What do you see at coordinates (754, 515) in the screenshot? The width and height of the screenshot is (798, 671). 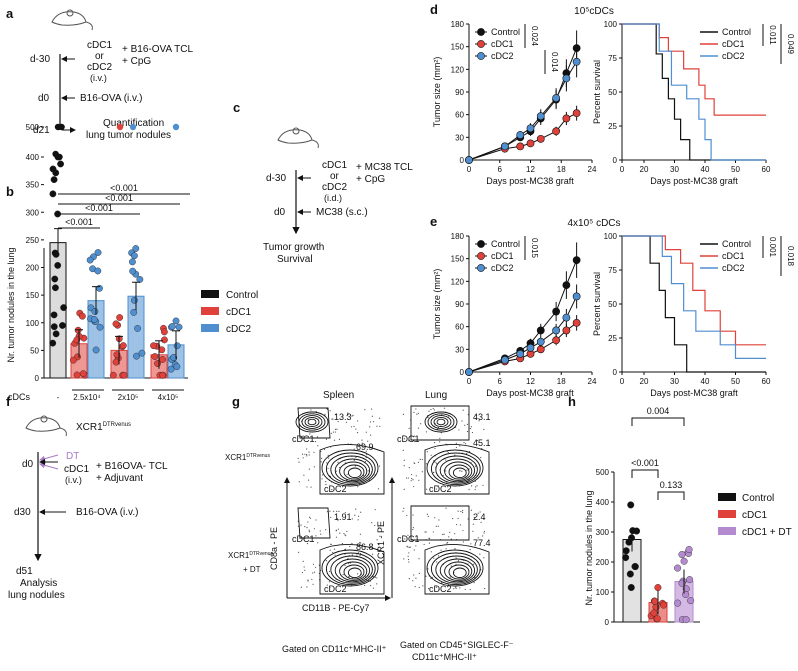 I see `legend-h-cdc1: cDC1` at bounding box center [754, 515].